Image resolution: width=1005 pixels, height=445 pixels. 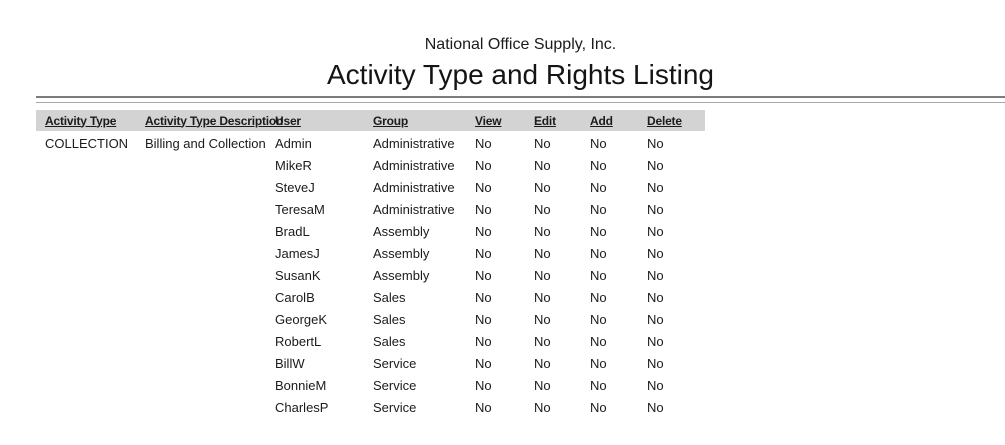 What do you see at coordinates (301, 319) in the screenshot?
I see `cell-user: GeorgeK` at bounding box center [301, 319].